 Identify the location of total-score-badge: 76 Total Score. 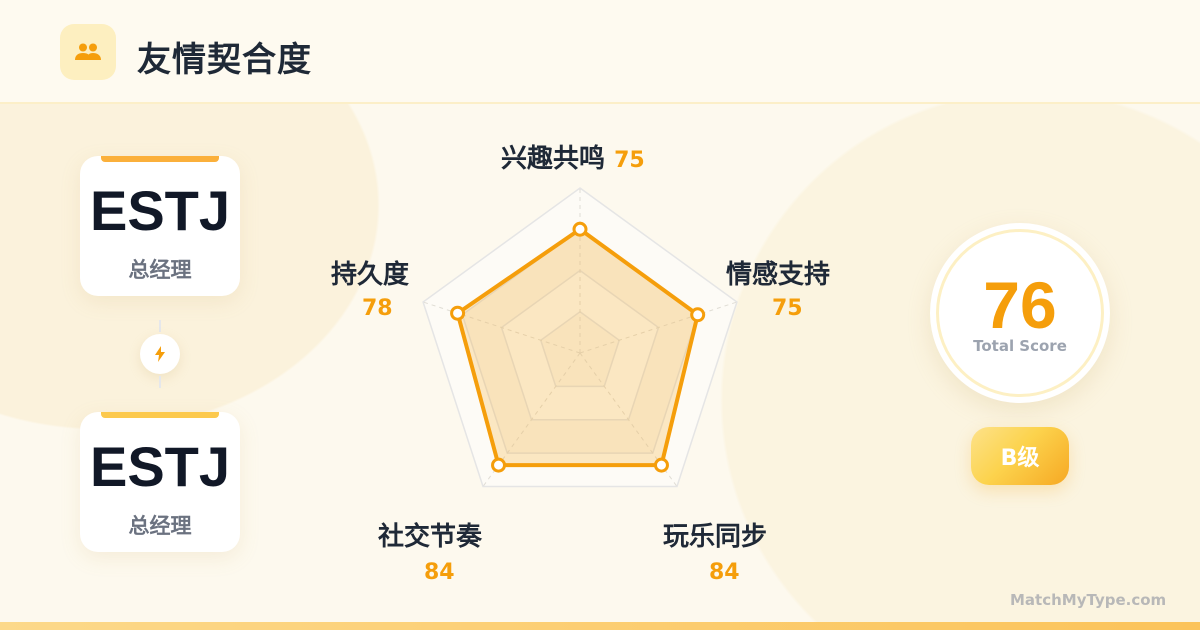
(1020, 313).